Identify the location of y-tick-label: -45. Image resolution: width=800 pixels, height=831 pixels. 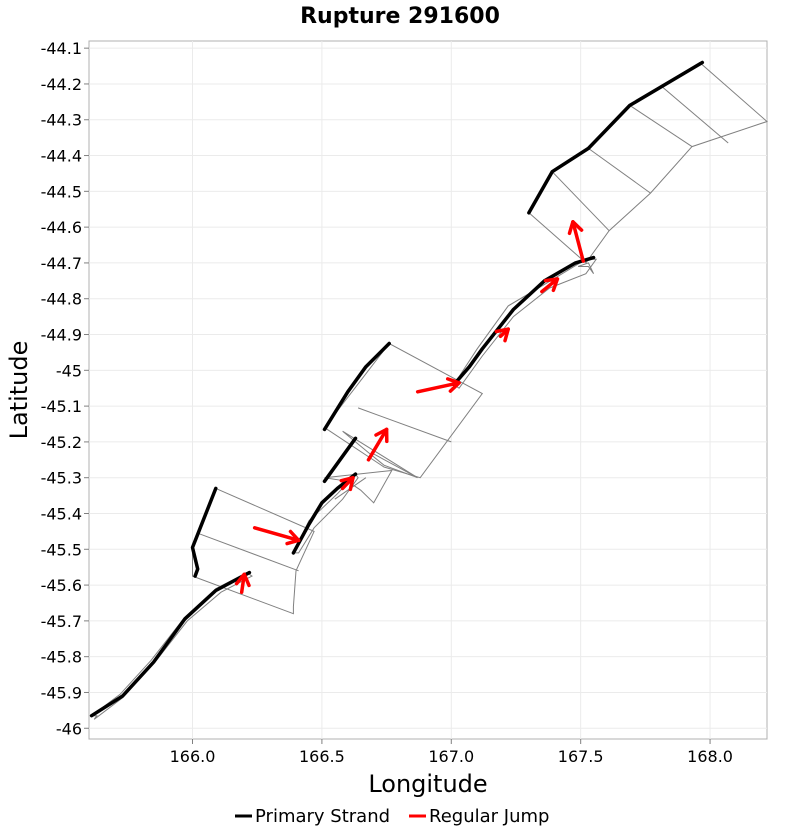
(69, 370).